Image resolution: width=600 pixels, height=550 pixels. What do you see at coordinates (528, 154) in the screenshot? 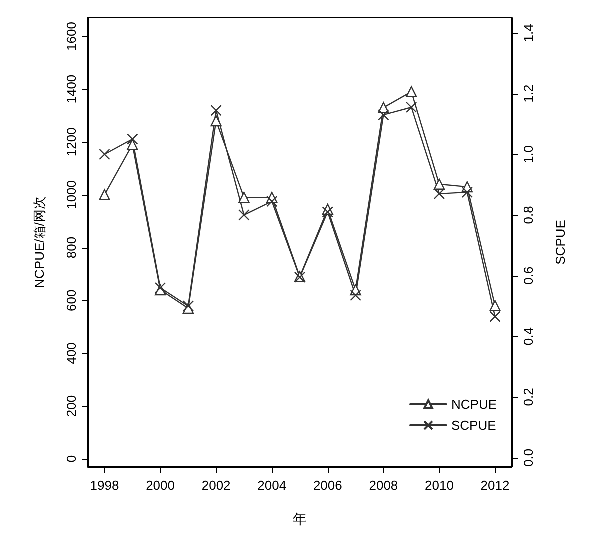
I see `y2-tick-label: 1.0` at bounding box center [528, 154].